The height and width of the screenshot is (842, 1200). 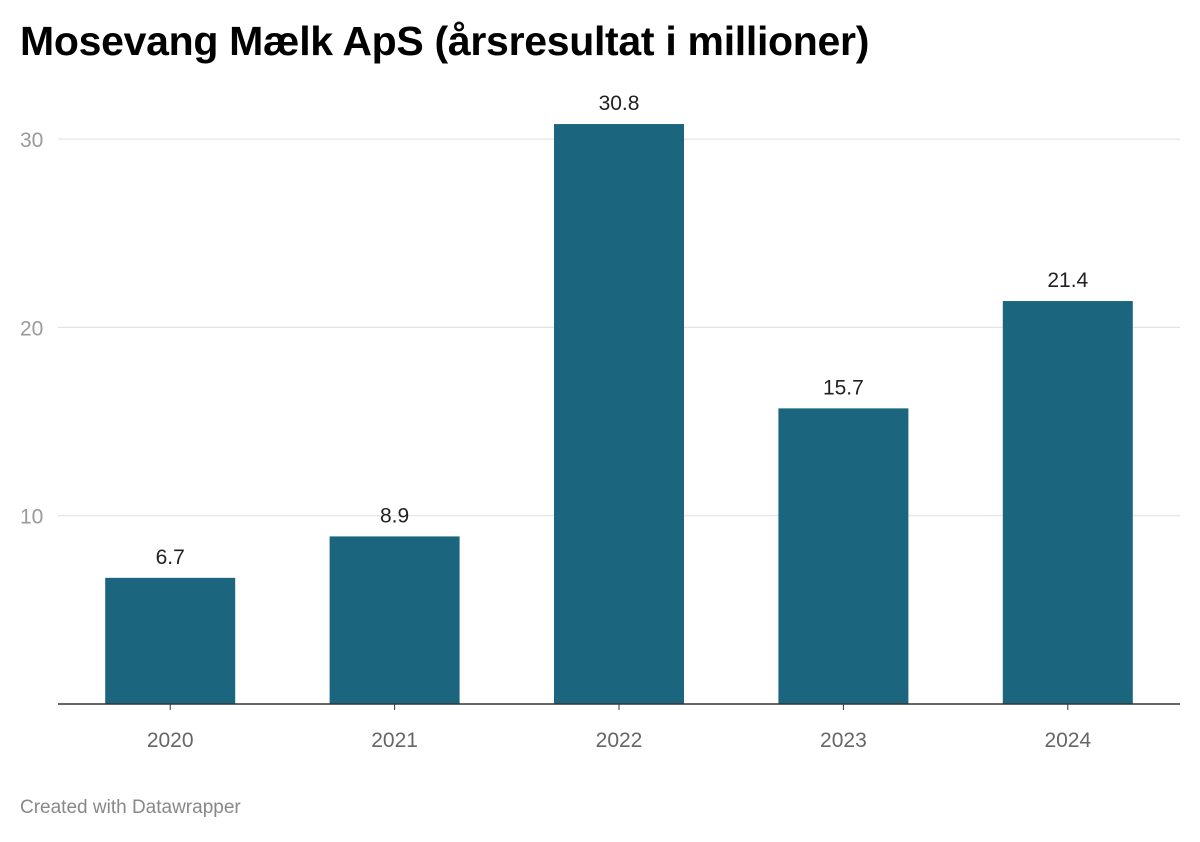 What do you see at coordinates (843, 387) in the screenshot?
I see `bar-value-label: 15.7` at bounding box center [843, 387].